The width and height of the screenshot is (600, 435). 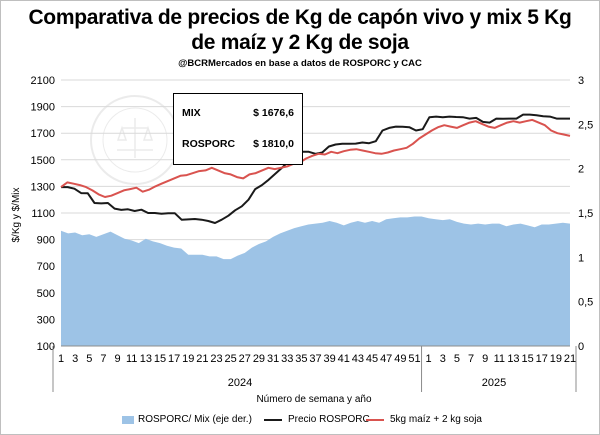 I want to click on legend-swatch-black, so click(x=273, y=419).